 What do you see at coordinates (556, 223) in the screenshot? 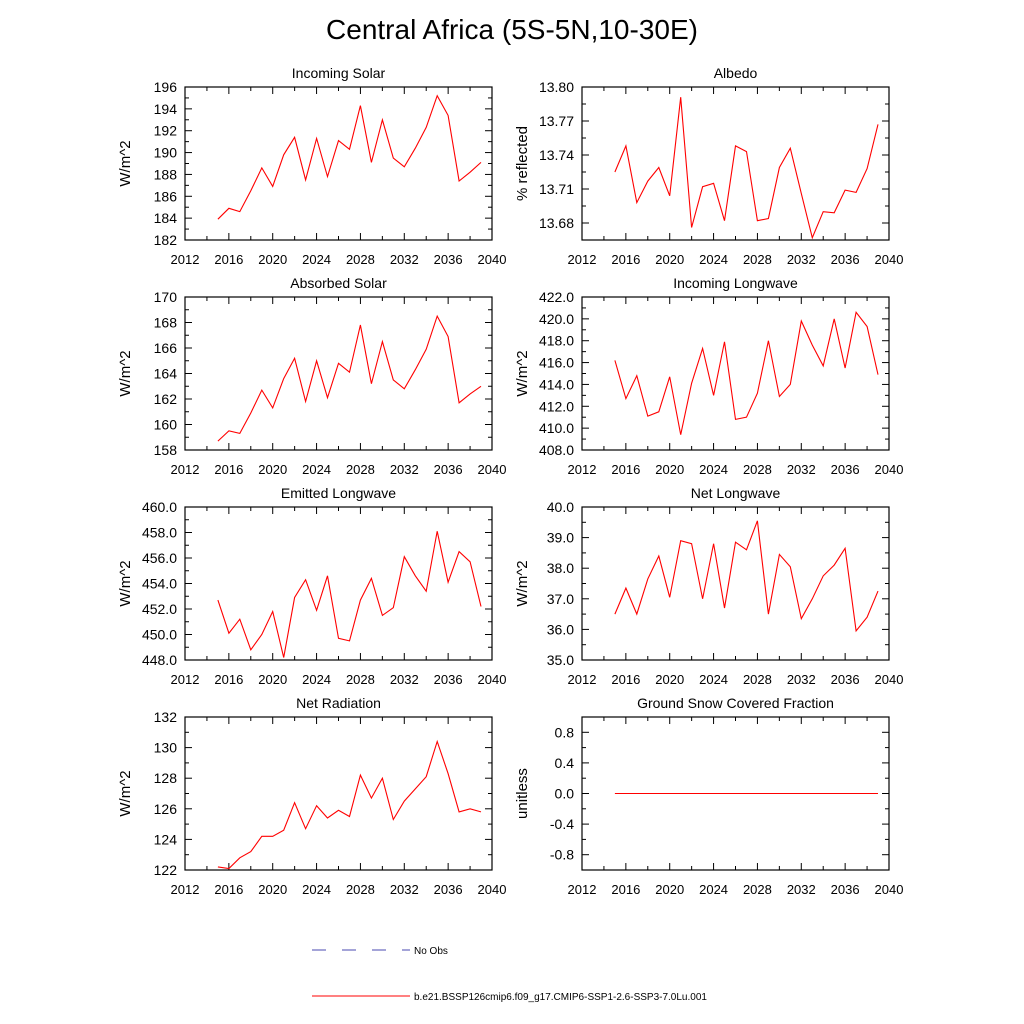
I see `y-tick-label: 13.68` at bounding box center [556, 223].